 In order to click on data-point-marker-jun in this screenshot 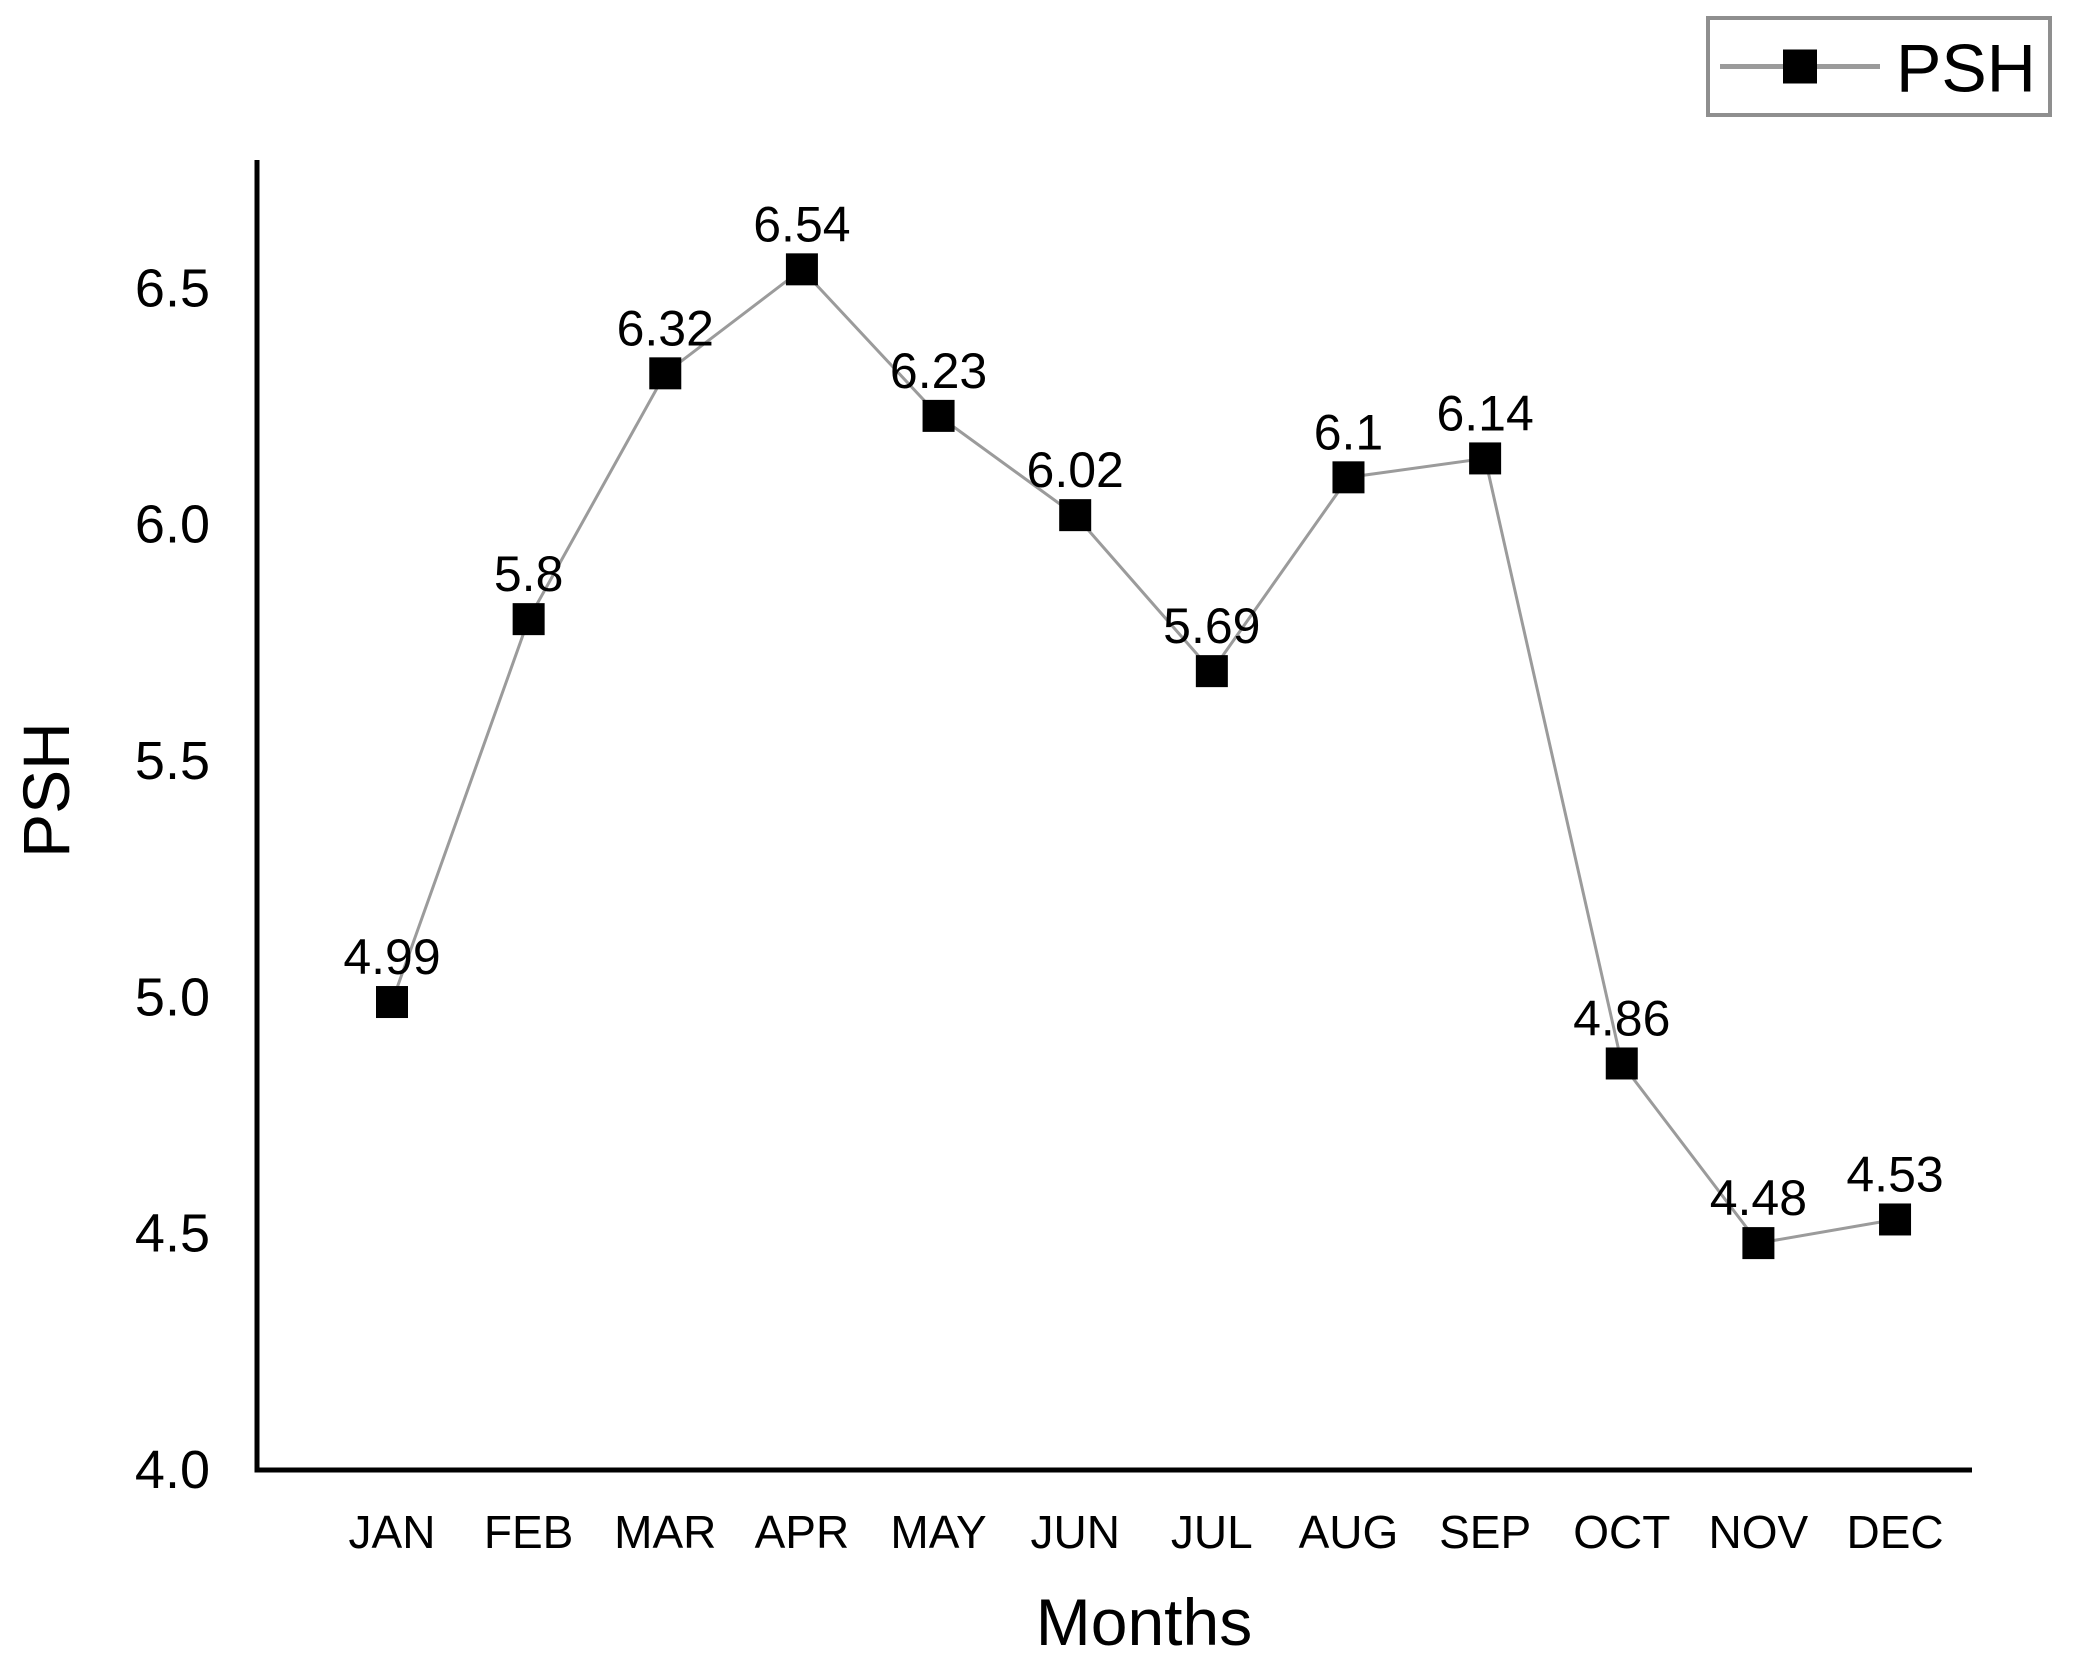, I will do `click(1075, 515)`.